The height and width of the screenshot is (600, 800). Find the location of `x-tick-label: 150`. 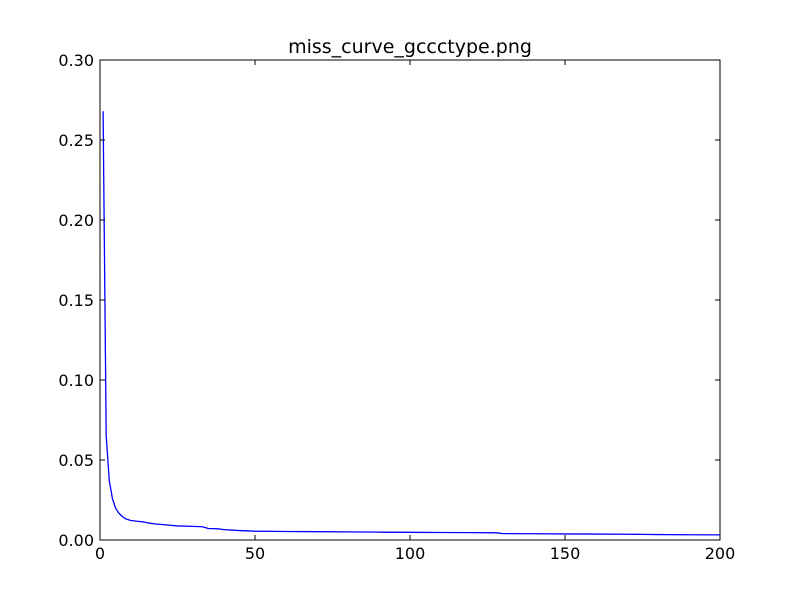

x-tick-label: 150 is located at coordinates (565, 553).